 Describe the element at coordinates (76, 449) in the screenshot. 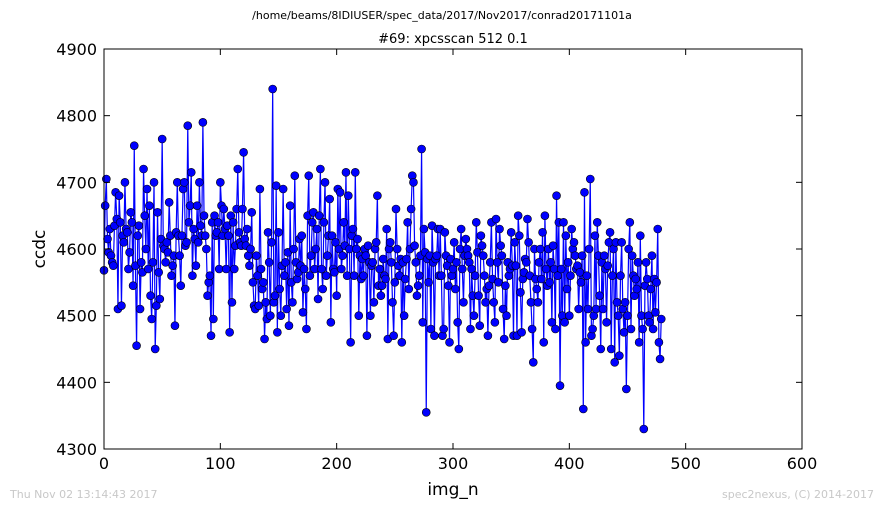

I see `y-tick-label: 4300` at that location.